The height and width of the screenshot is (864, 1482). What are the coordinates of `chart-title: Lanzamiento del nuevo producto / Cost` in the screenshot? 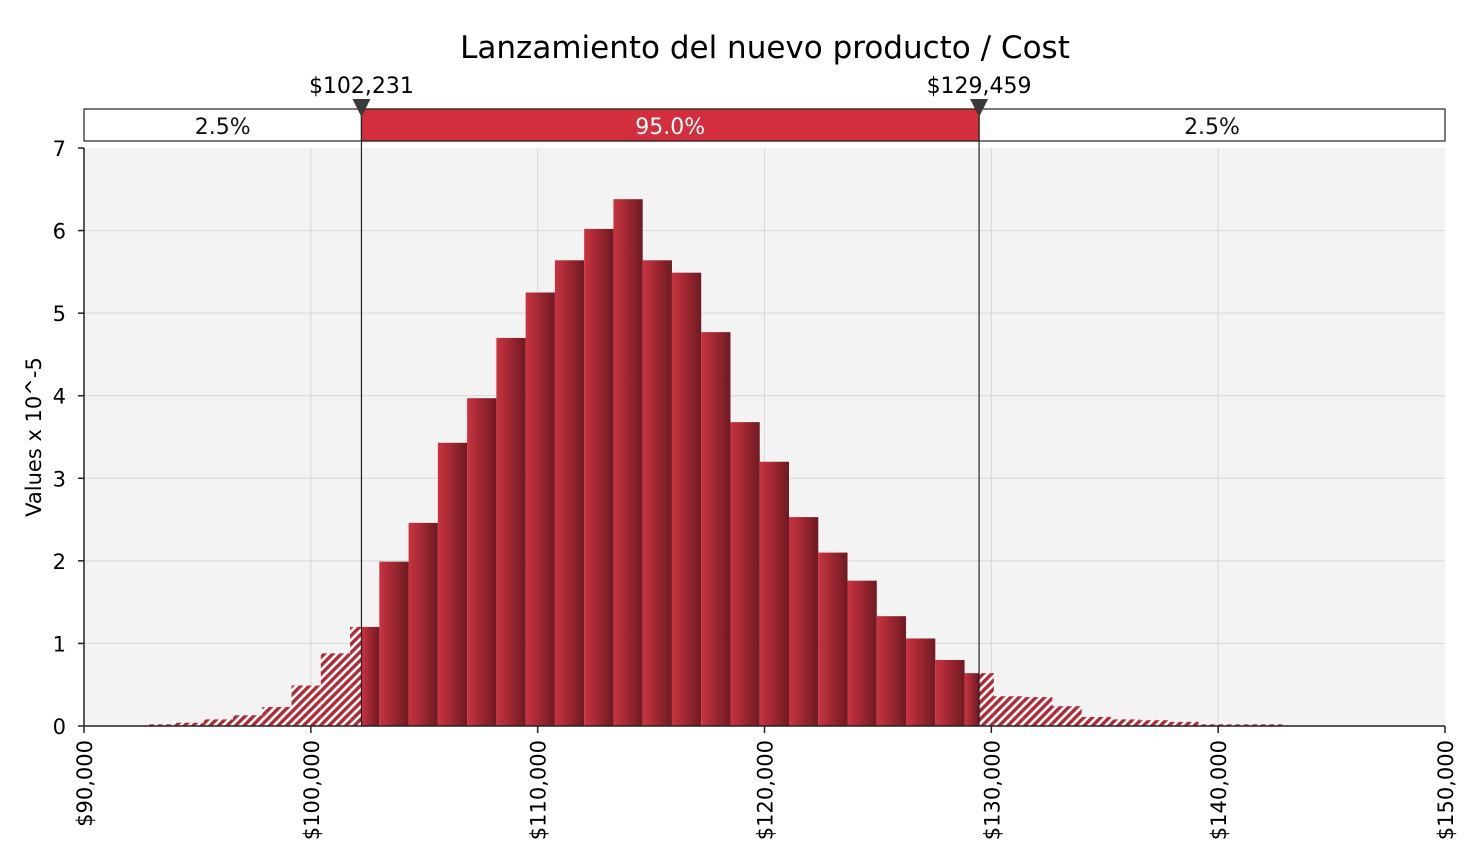 It's located at (765, 48).